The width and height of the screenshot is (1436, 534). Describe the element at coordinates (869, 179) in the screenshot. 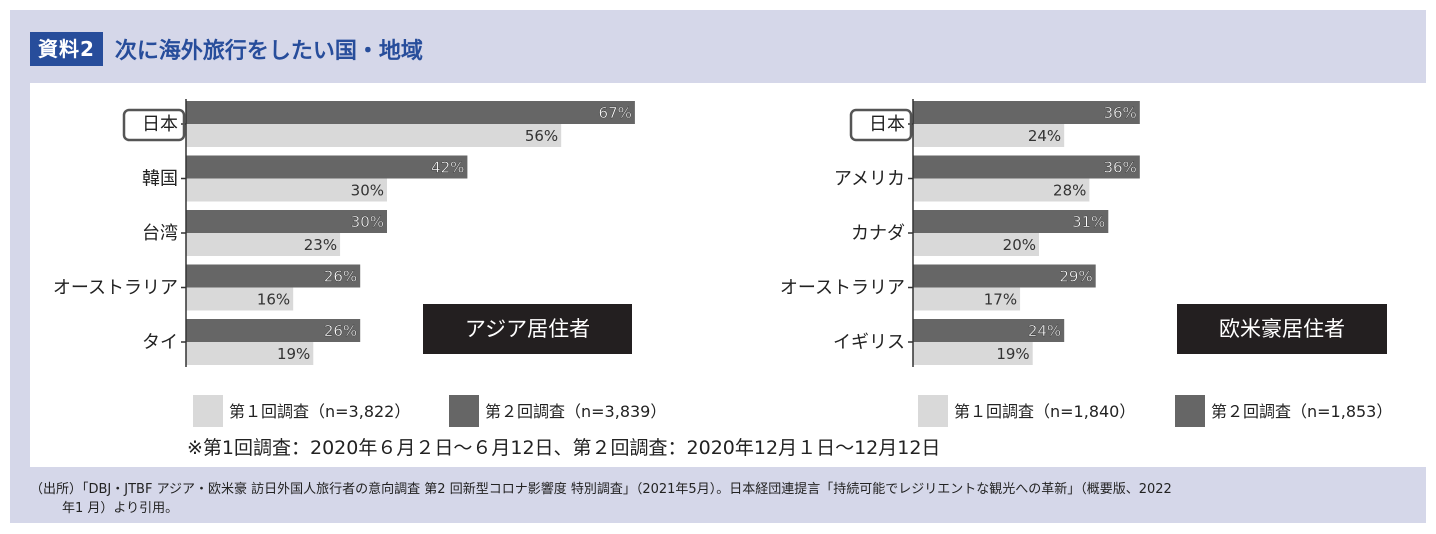

I see `category-label: アメリカ` at that location.